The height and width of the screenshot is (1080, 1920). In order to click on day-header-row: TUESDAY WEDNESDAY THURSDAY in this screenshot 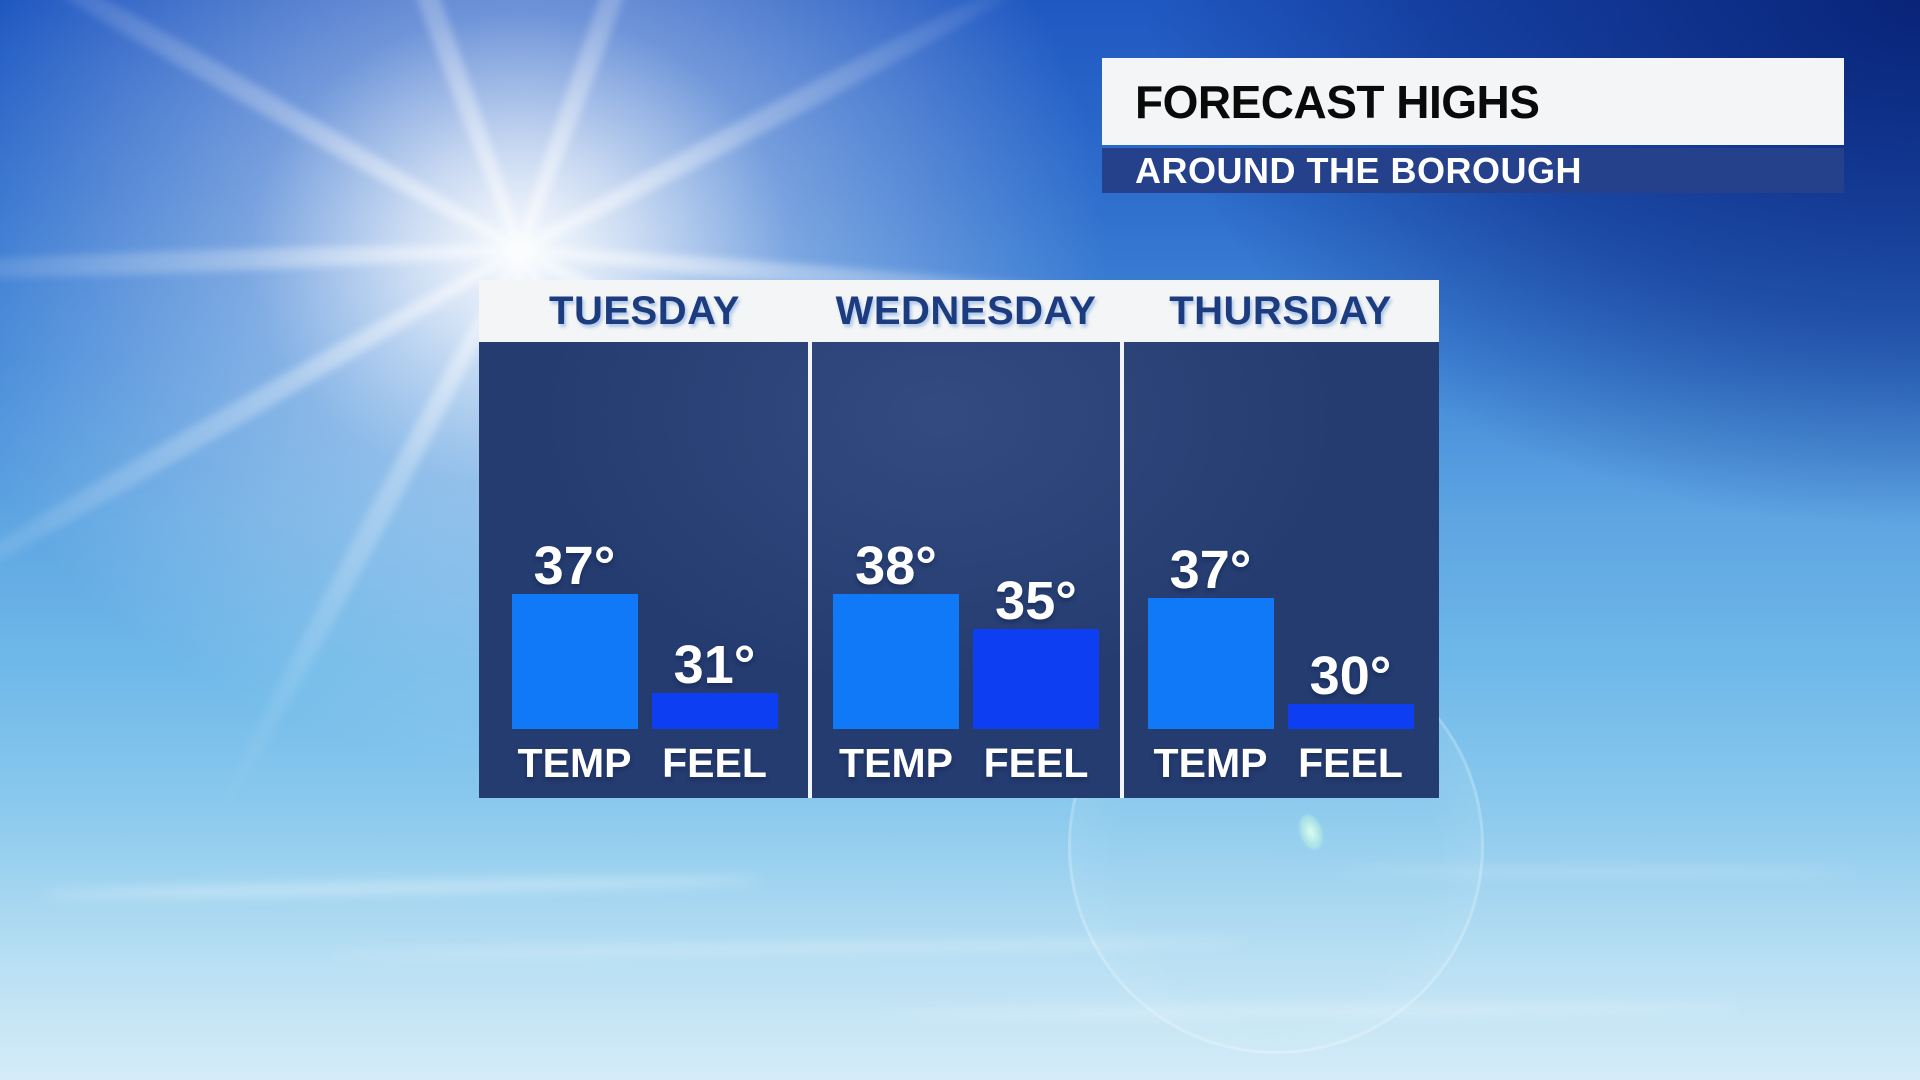, I will do `click(959, 311)`.